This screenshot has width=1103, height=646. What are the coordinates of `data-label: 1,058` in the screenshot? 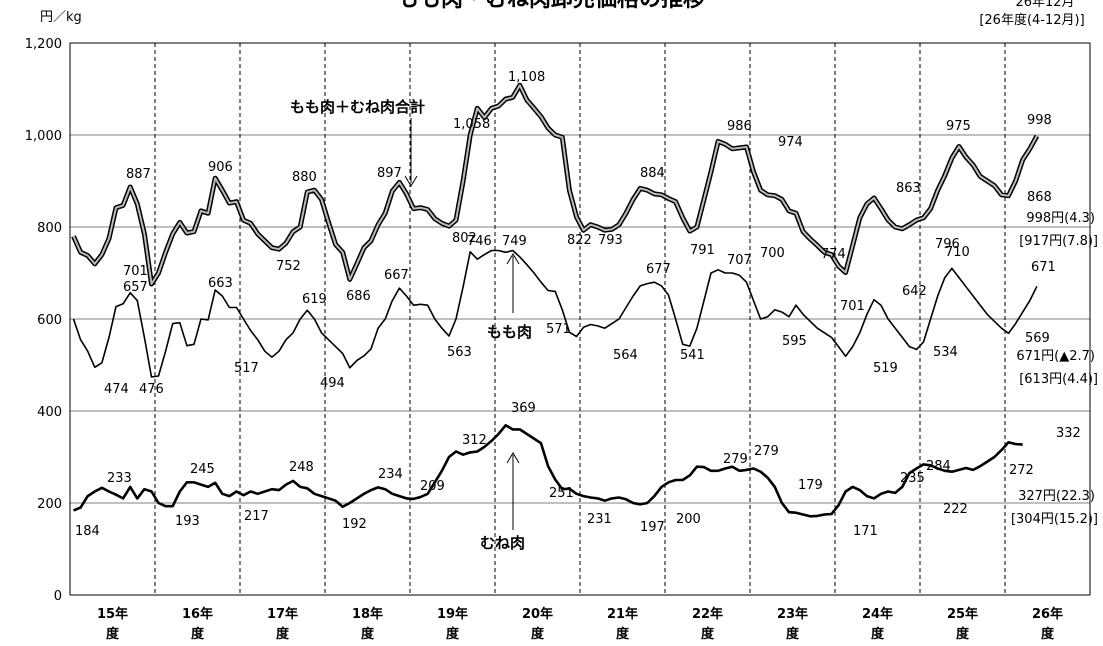 It's located at (471, 124).